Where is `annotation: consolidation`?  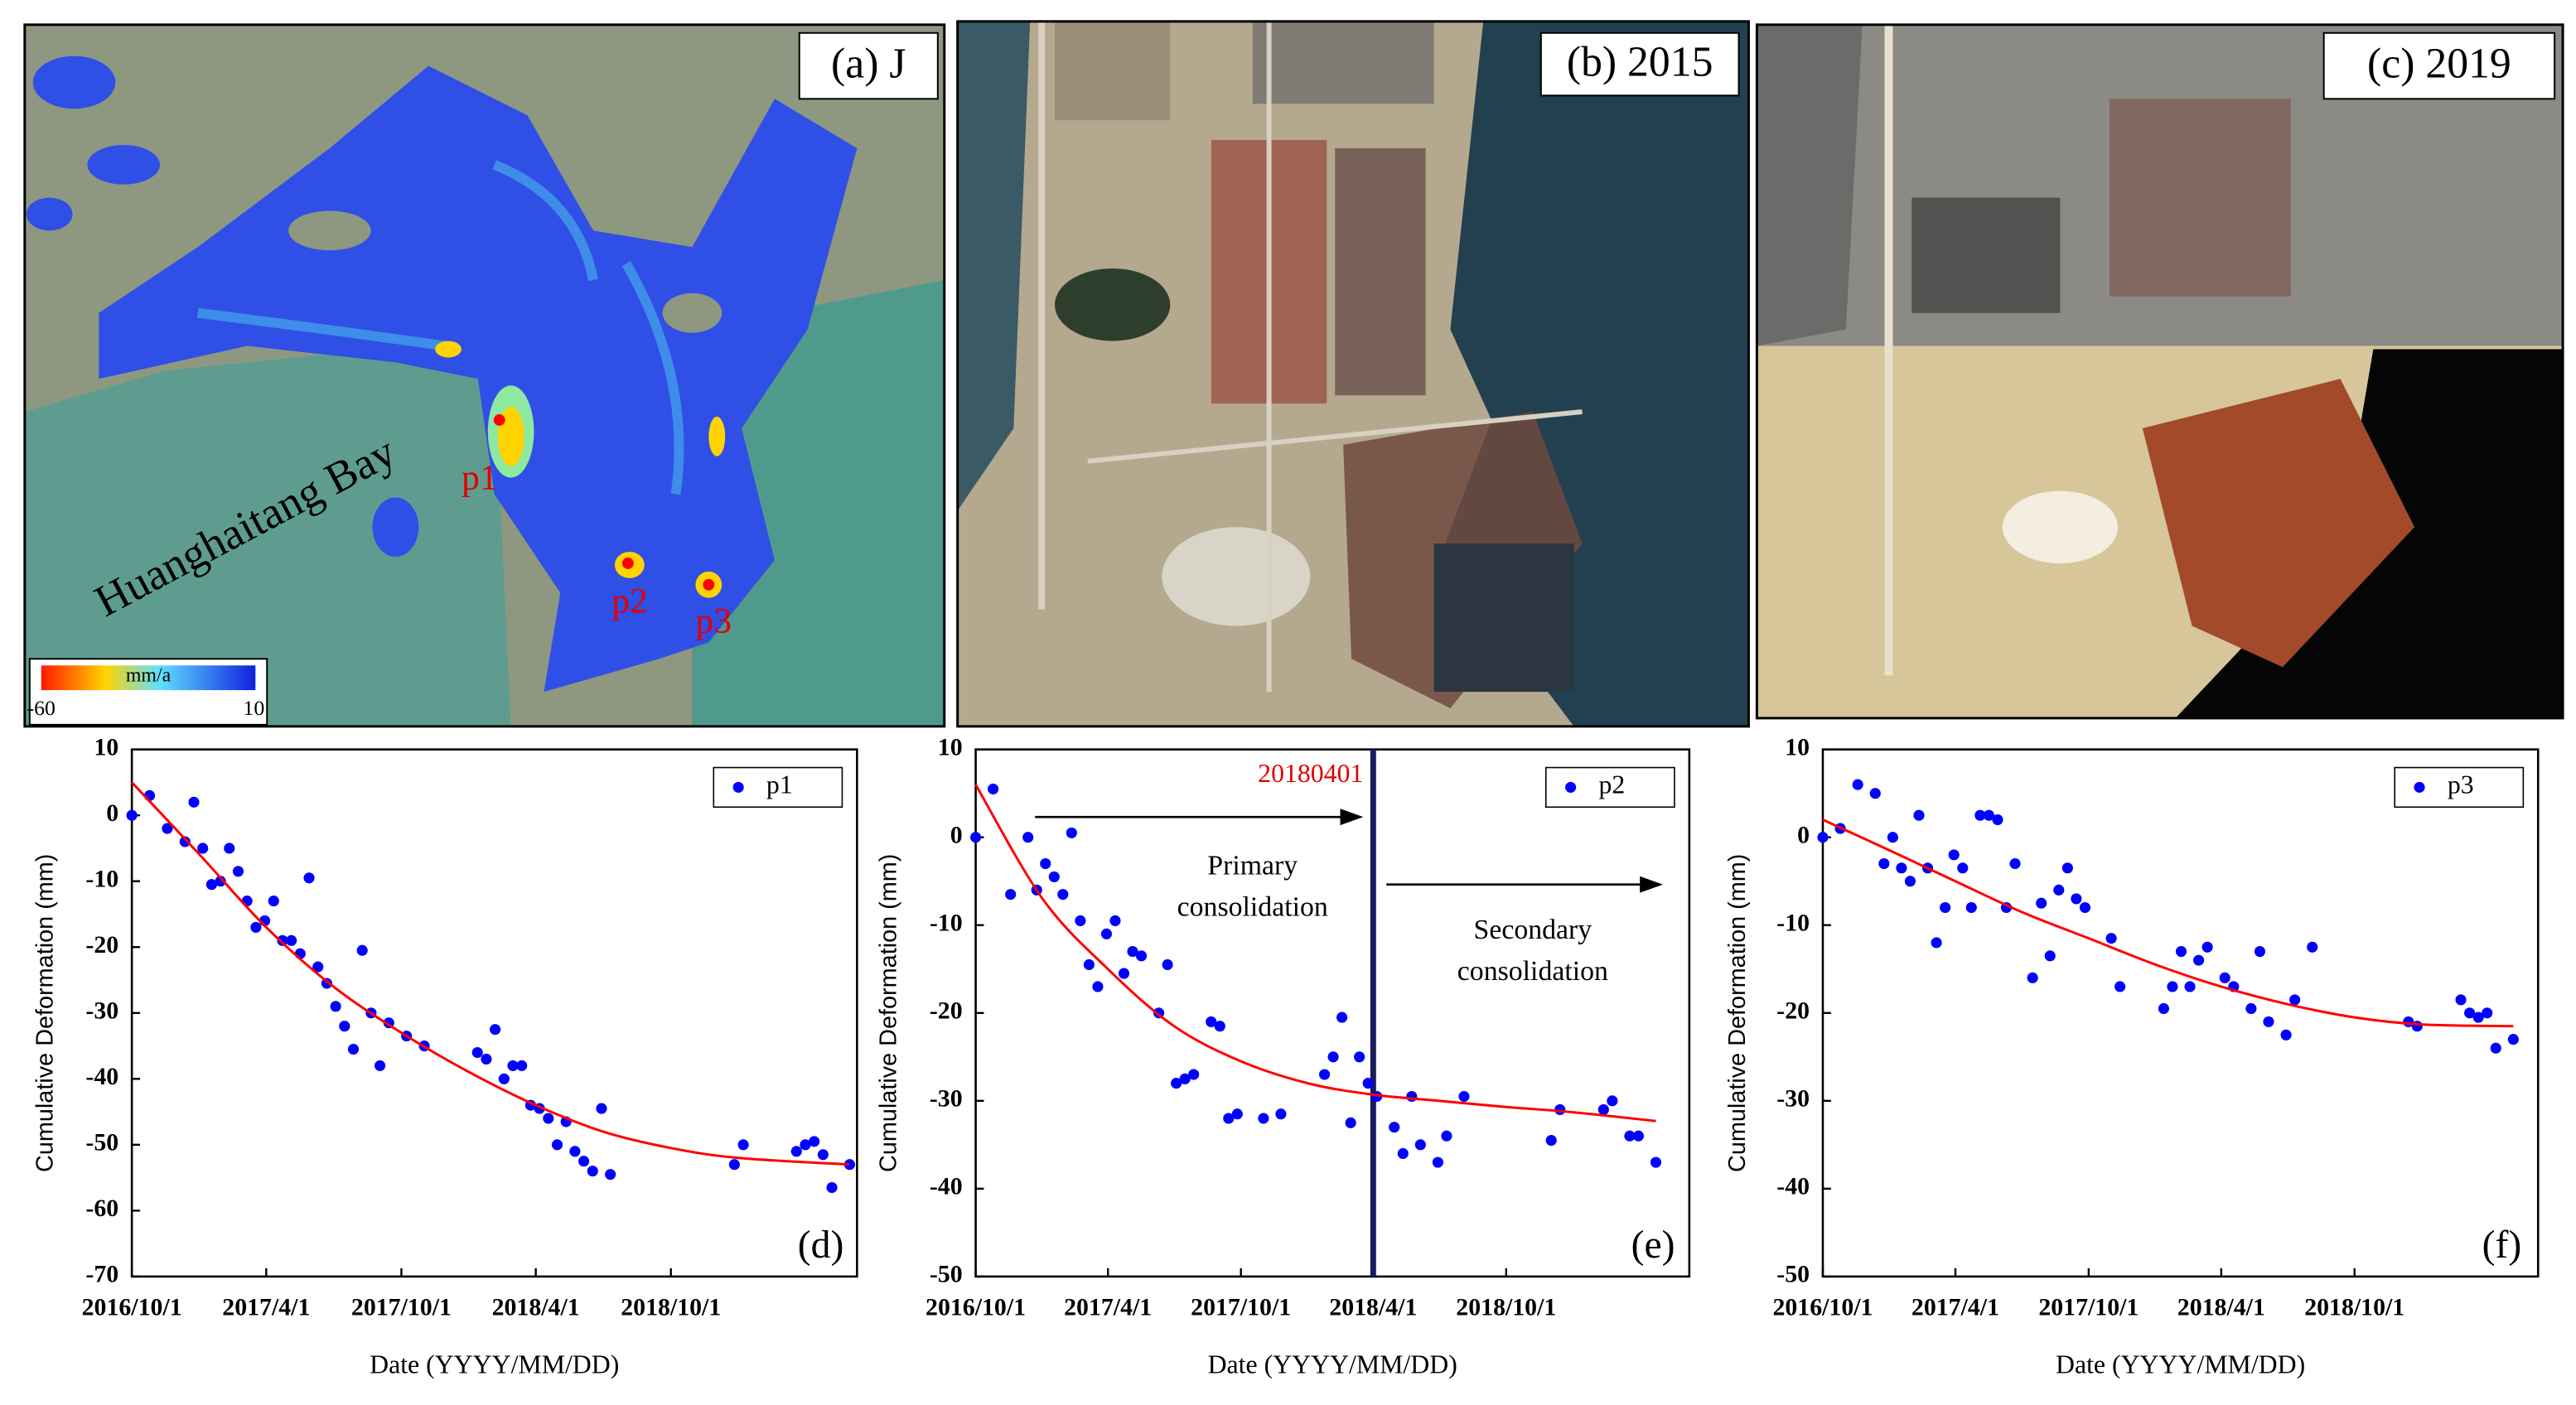 annotation: consolidation is located at coordinates (1532, 971).